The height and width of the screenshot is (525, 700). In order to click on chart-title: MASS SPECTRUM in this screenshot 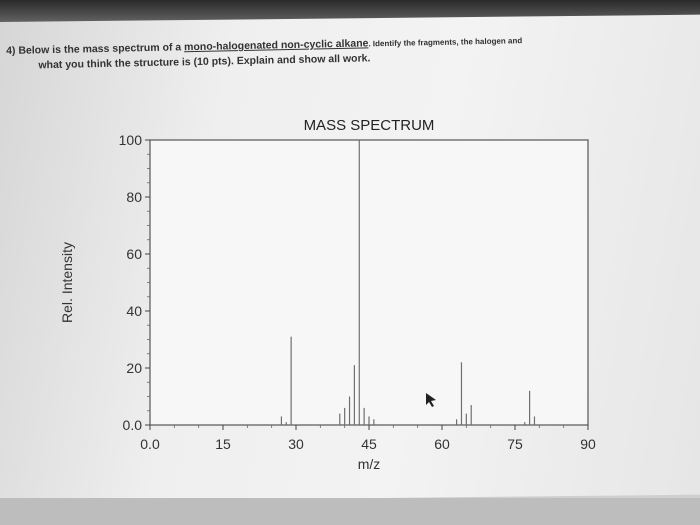, I will do `click(369, 125)`.